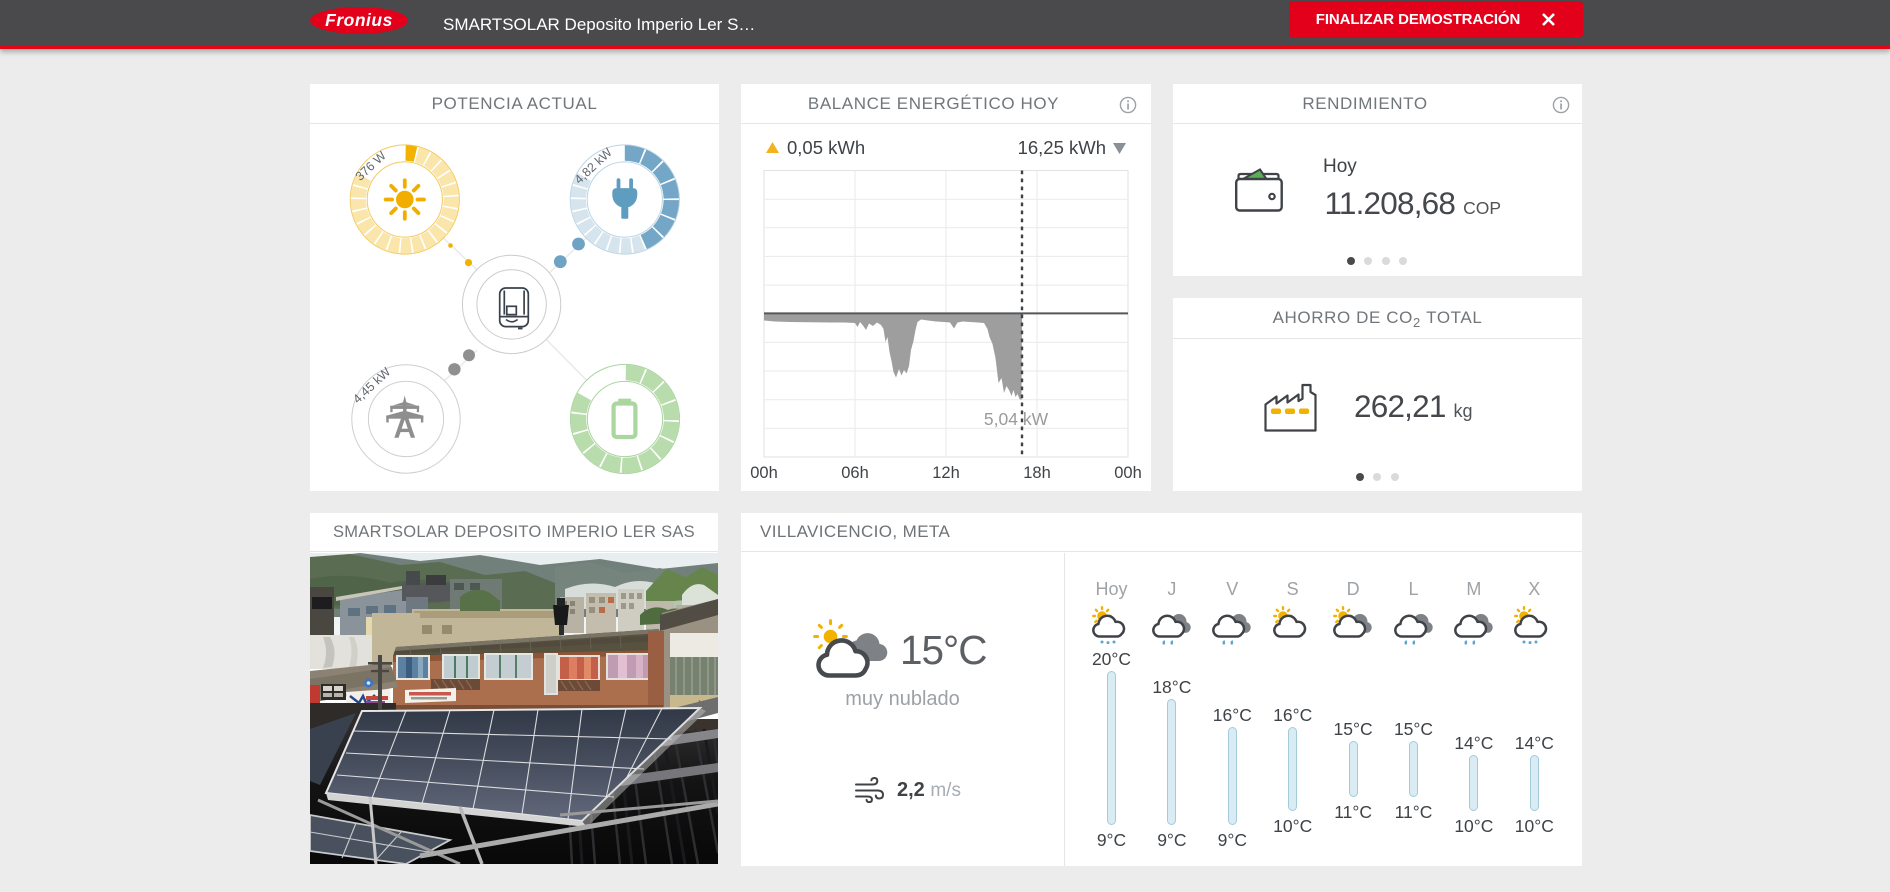 Image resolution: width=1890 pixels, height=892 pixels. What do you see at coordinates (359, 20) in the screenshot?
I see `svg-text: Fronius` at bounding box center [359, 20].